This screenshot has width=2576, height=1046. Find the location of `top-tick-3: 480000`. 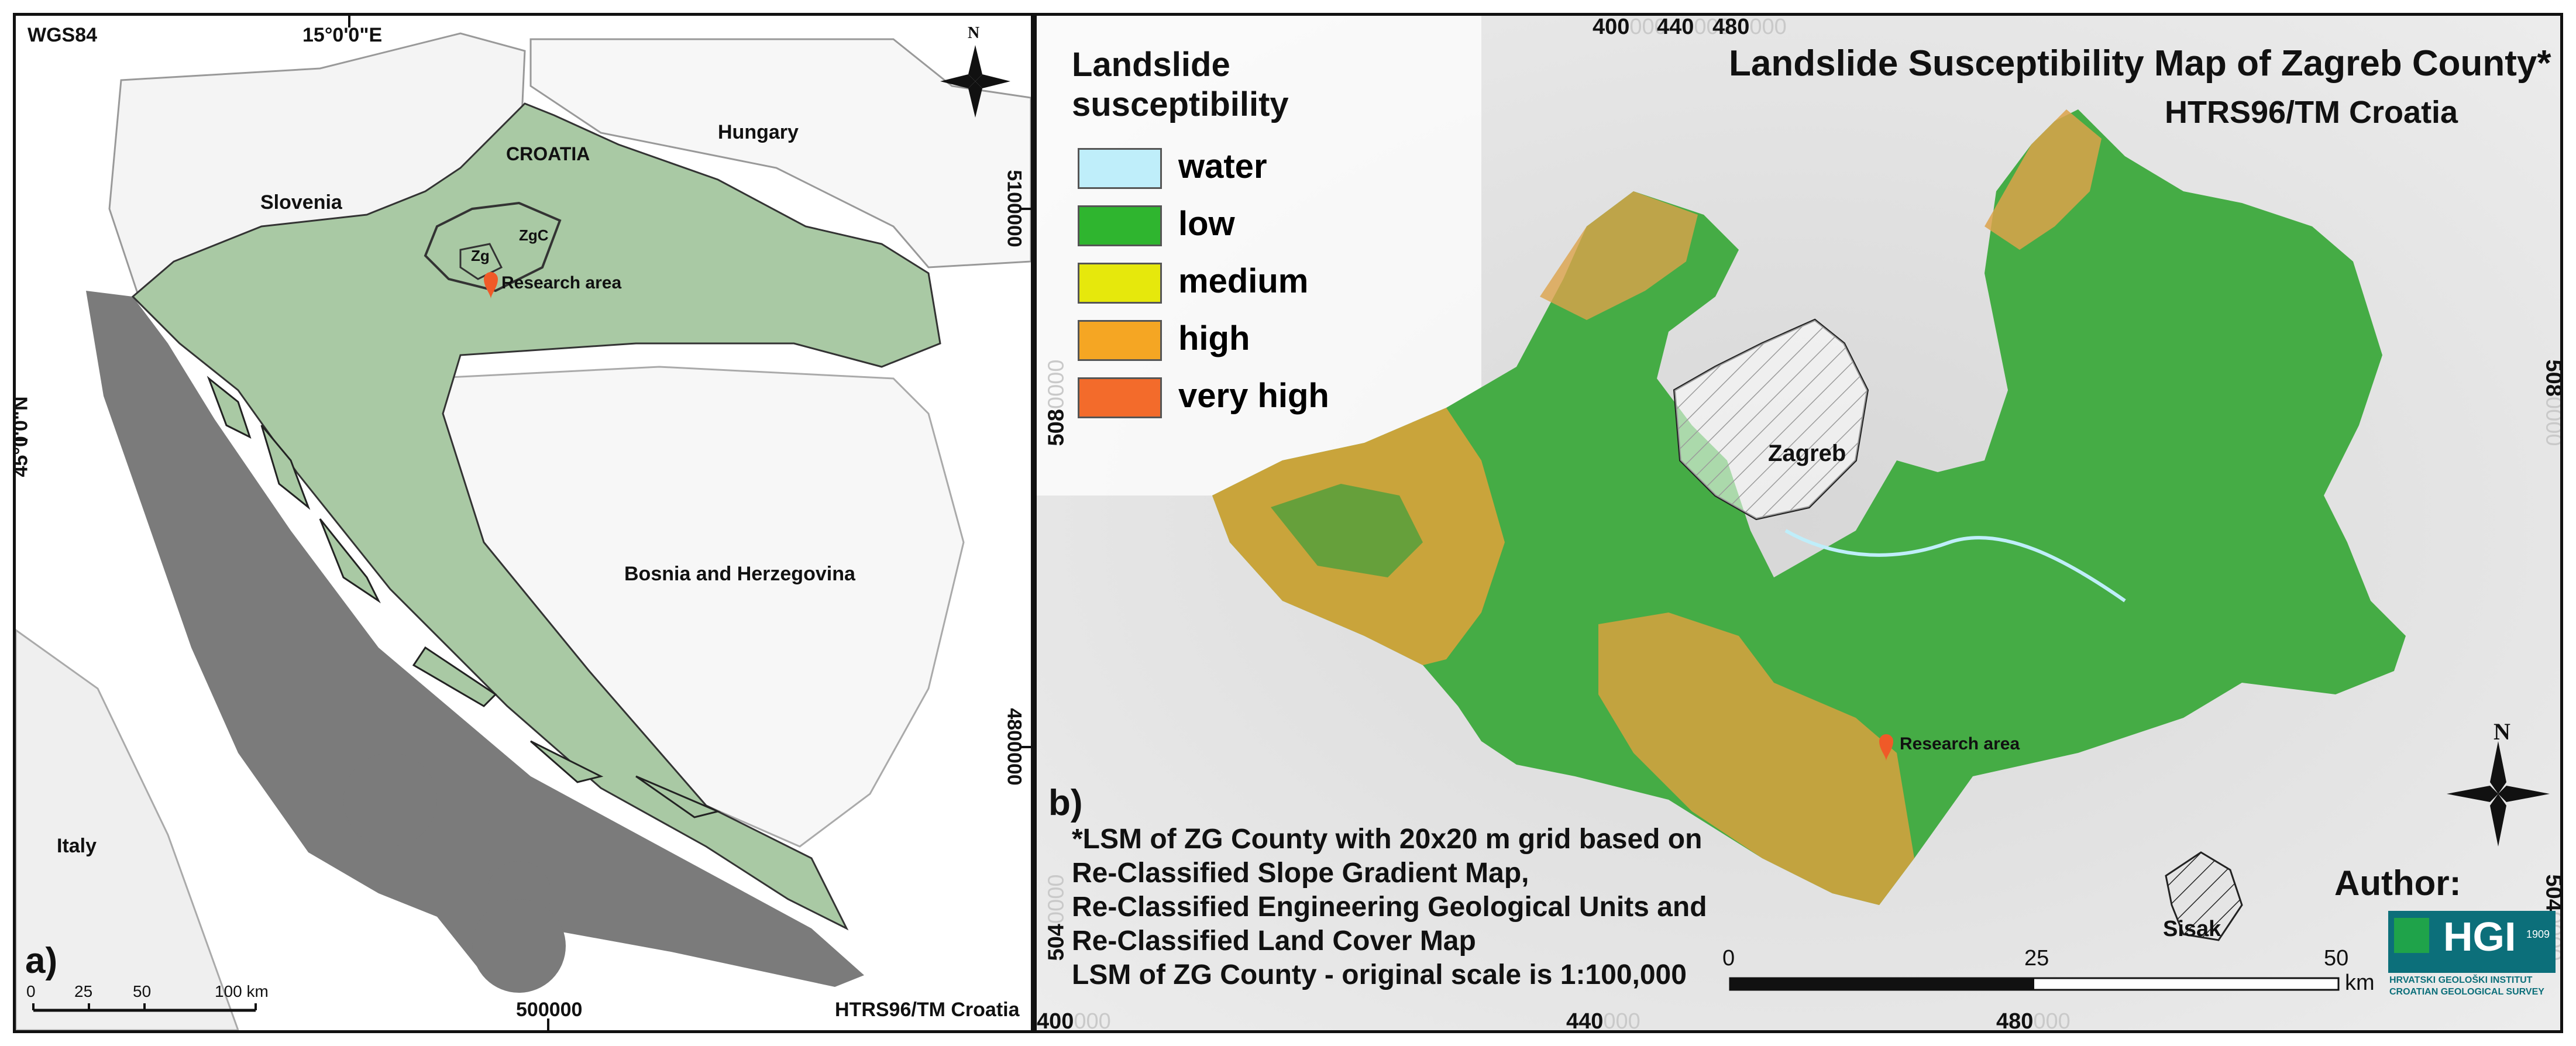

top-tick-3: 480000 is located at coordinates (1750, 27).